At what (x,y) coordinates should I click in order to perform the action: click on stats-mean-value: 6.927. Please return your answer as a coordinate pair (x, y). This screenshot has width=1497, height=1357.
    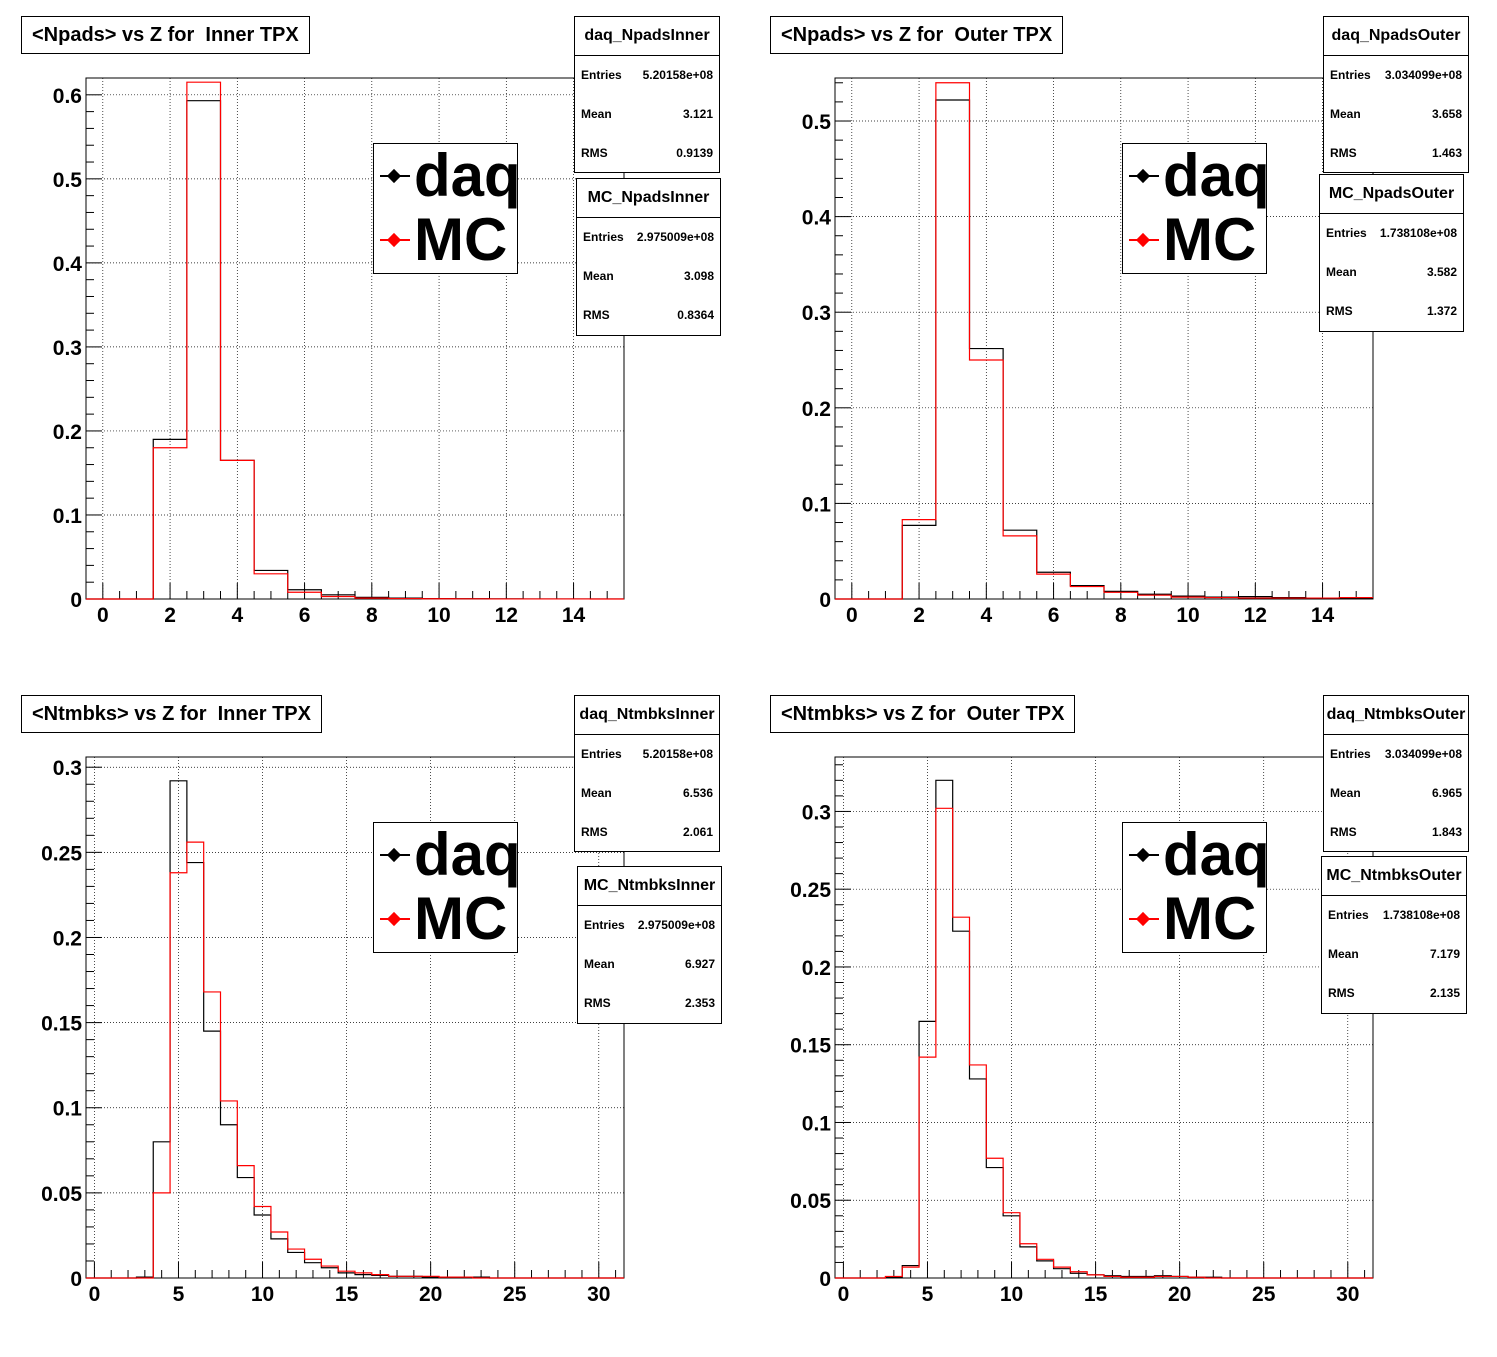
    Looking at the image, I should click on (699, 964).